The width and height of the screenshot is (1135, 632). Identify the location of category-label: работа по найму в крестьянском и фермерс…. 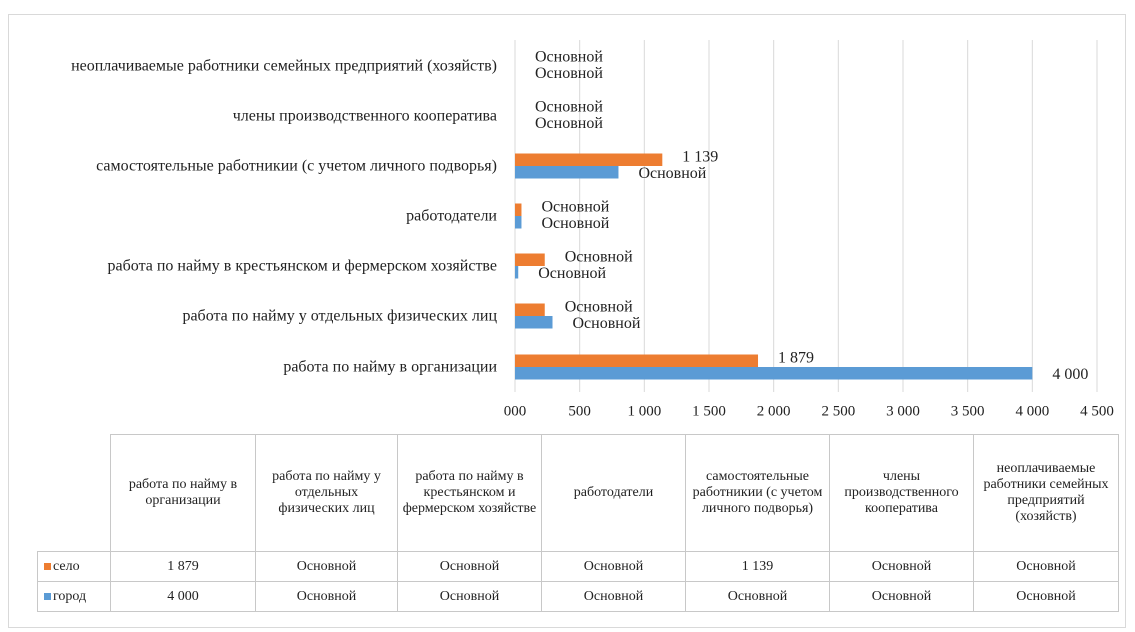
(248, 266).